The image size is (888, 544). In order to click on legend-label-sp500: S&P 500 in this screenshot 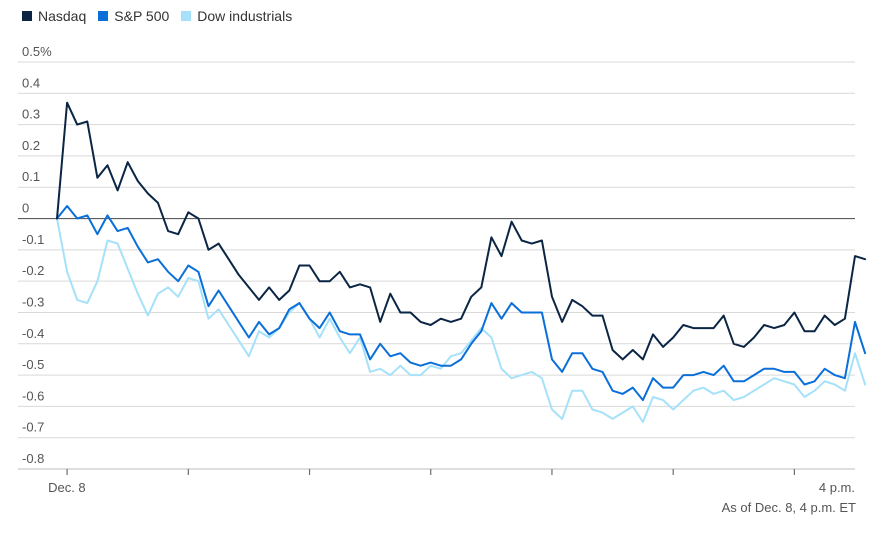, I will do `click(142, 16)`.